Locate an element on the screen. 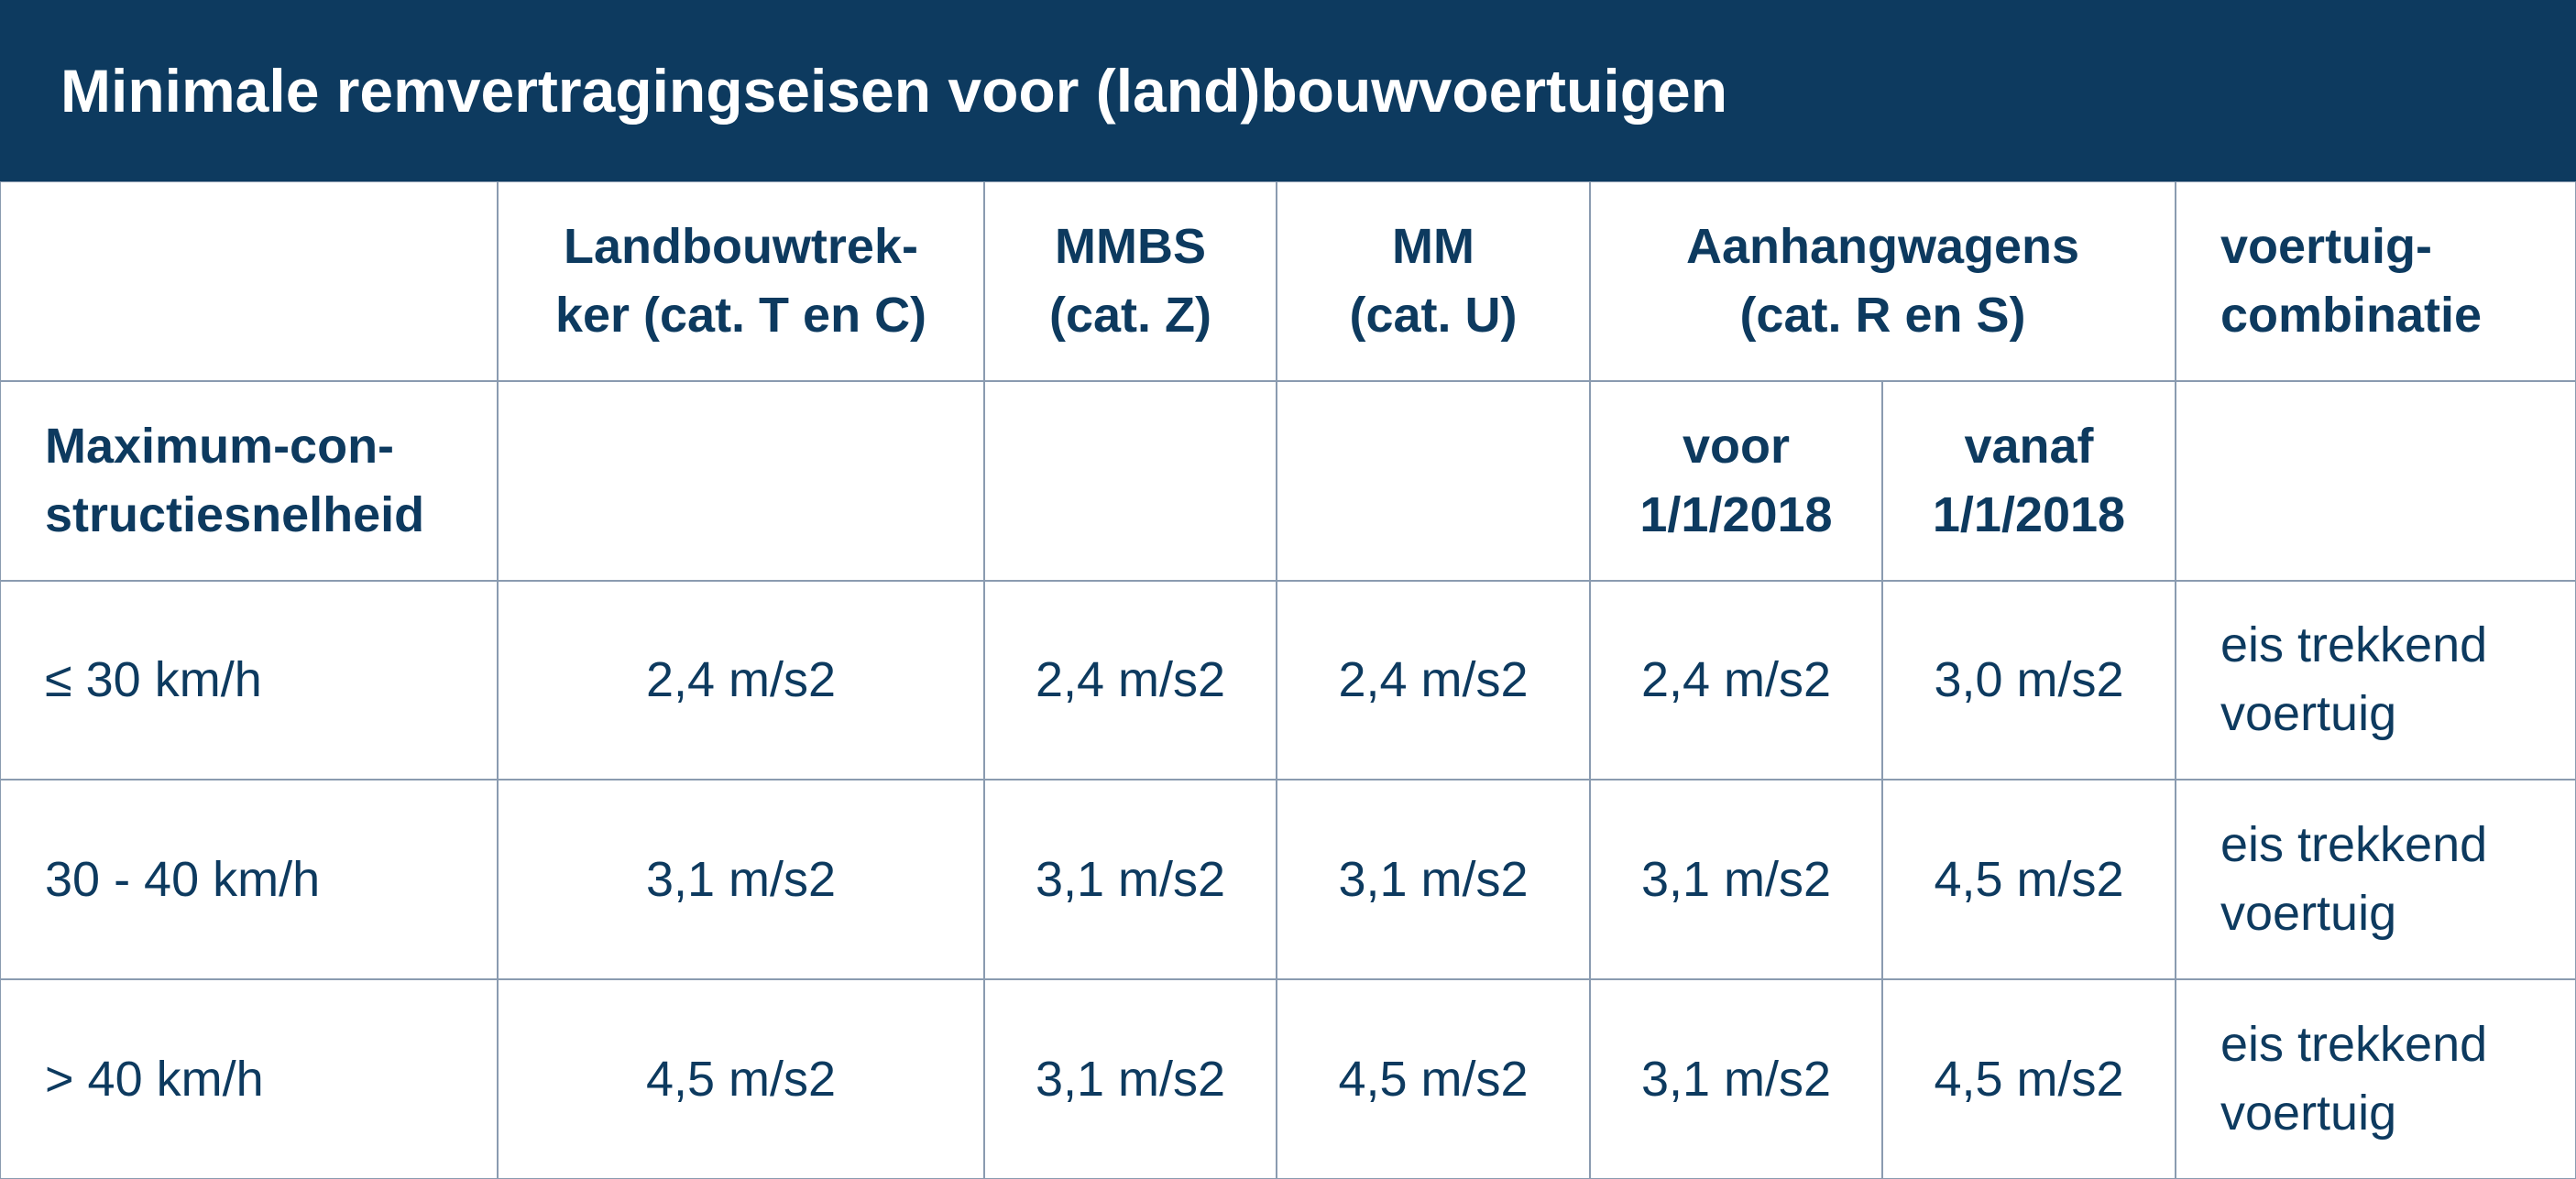  column-header: Landbouwtrek- ker (cat. T en C) is located at coordinates (741, 281).